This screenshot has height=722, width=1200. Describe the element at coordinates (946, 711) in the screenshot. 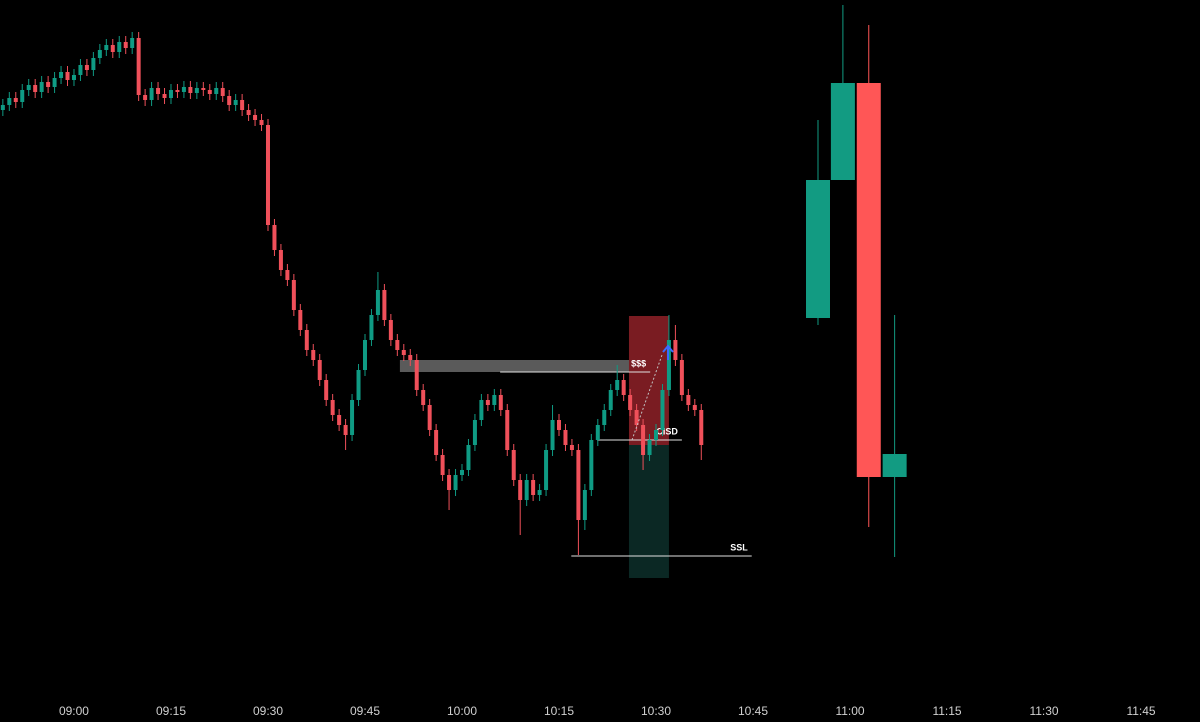

I see `x-tick-label: 11:15` at that location.